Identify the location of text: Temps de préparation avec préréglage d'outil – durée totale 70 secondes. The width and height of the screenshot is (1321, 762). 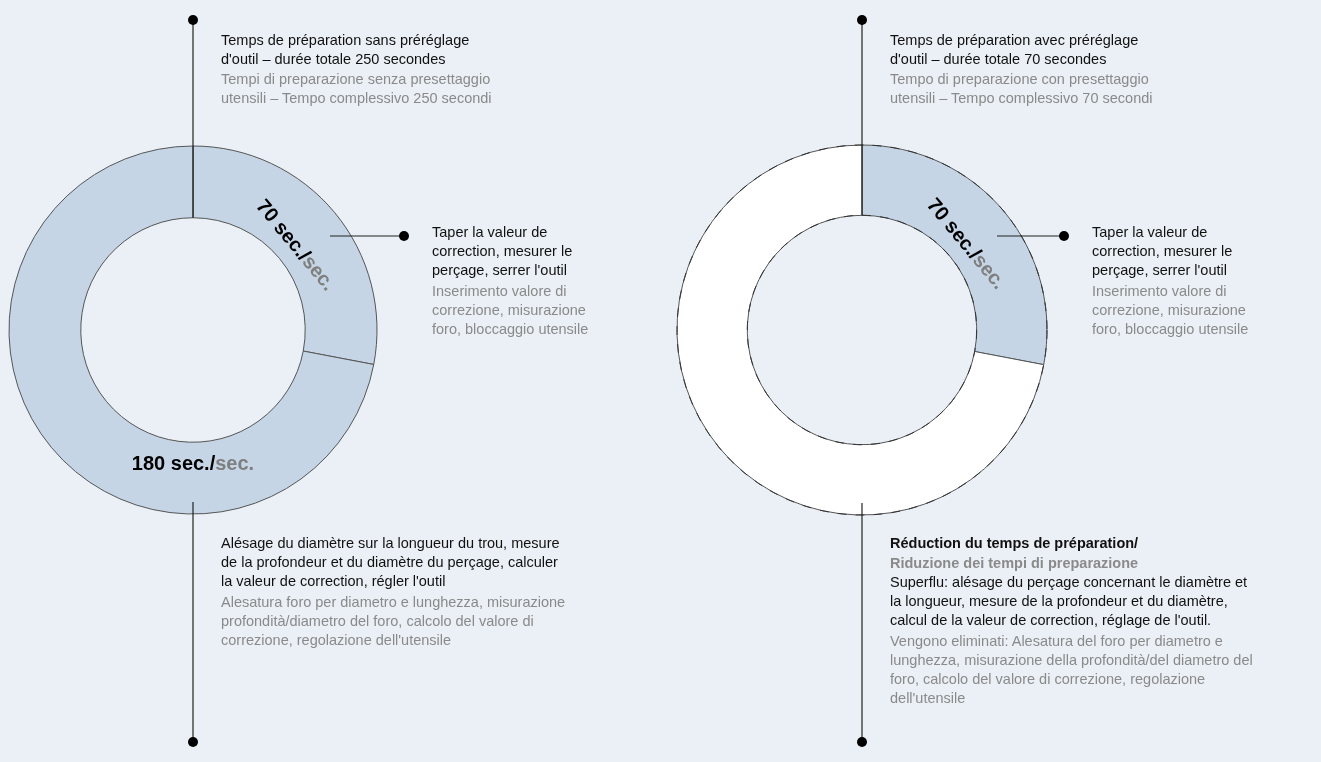
(1014, 49).